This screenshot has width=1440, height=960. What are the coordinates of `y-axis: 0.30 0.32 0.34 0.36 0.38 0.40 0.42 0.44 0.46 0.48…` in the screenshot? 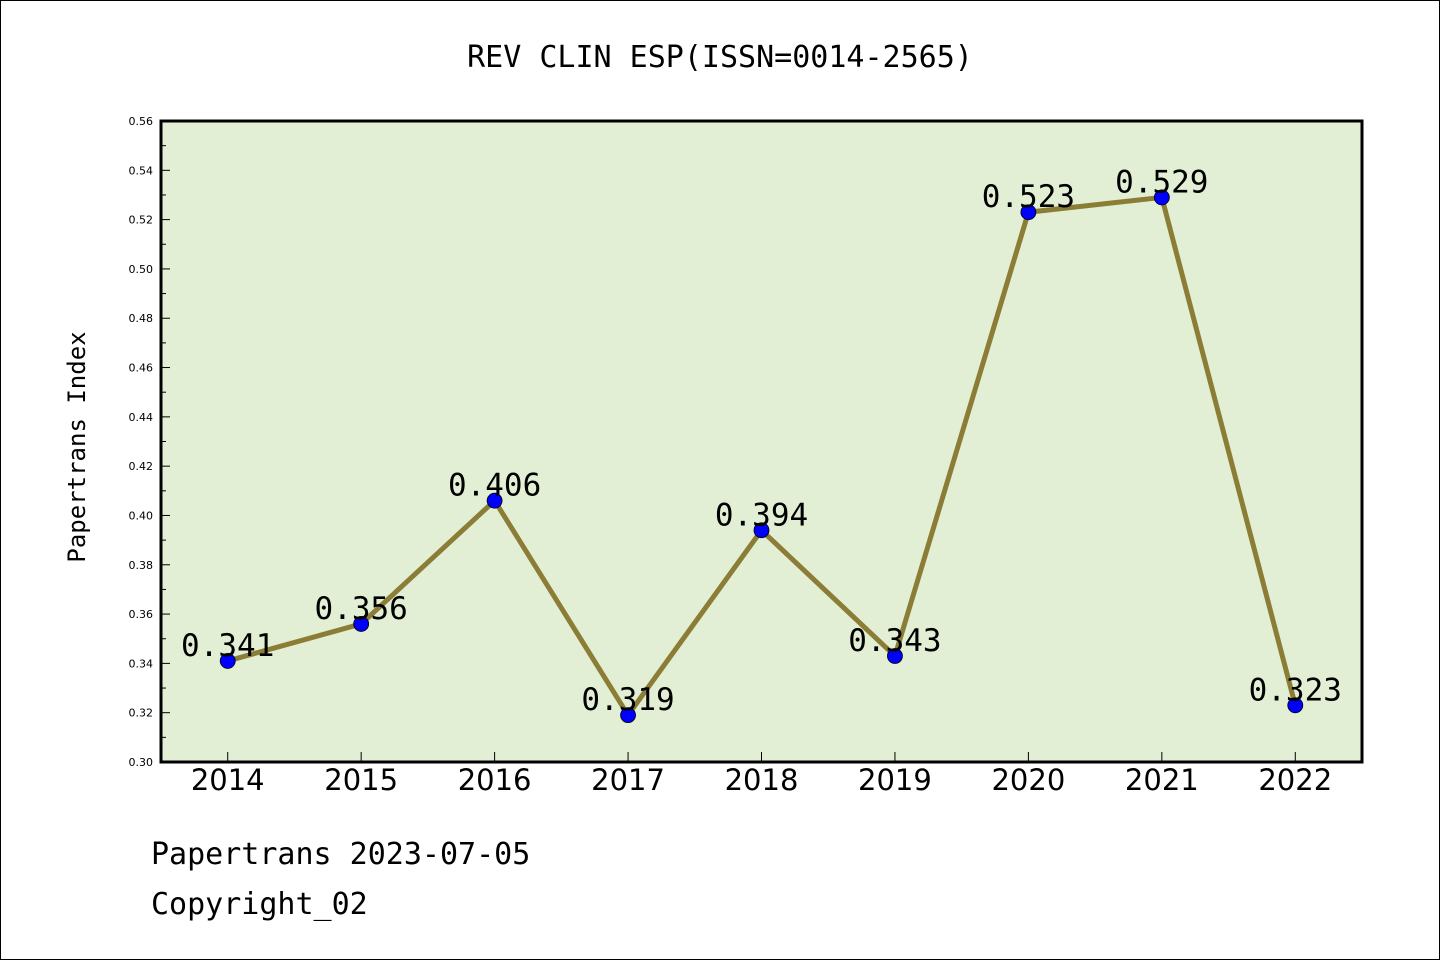 It's located at (149, 442).